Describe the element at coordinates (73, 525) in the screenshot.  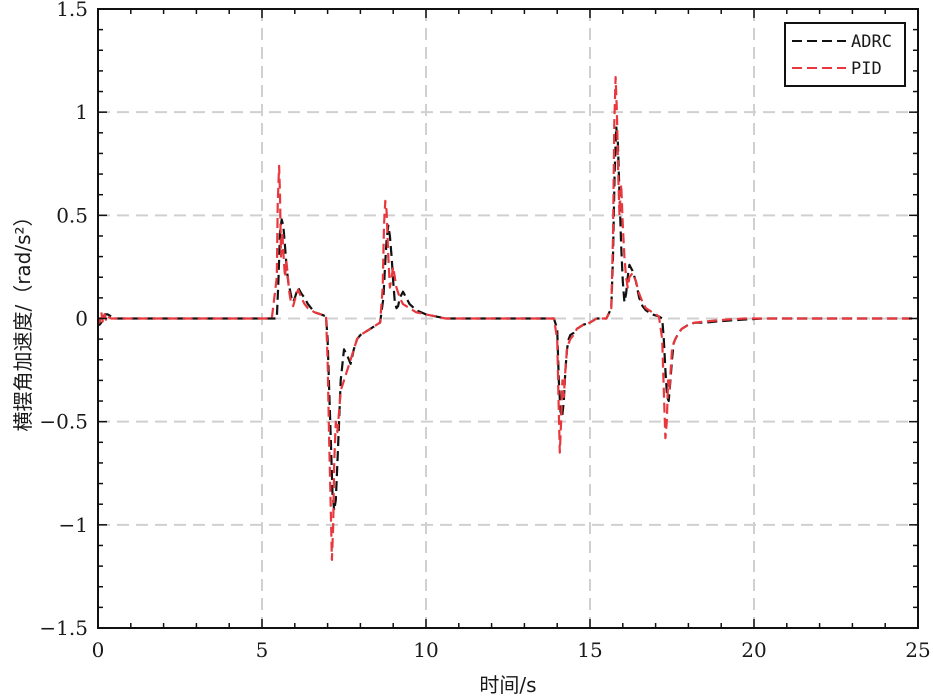
I see `y-tick-label: −1` at that location.